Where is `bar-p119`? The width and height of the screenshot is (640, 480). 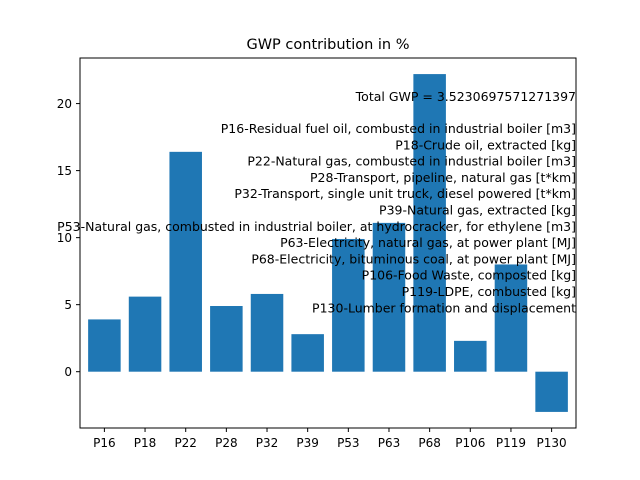
bar-p119 is located at coordinates (511, 318).